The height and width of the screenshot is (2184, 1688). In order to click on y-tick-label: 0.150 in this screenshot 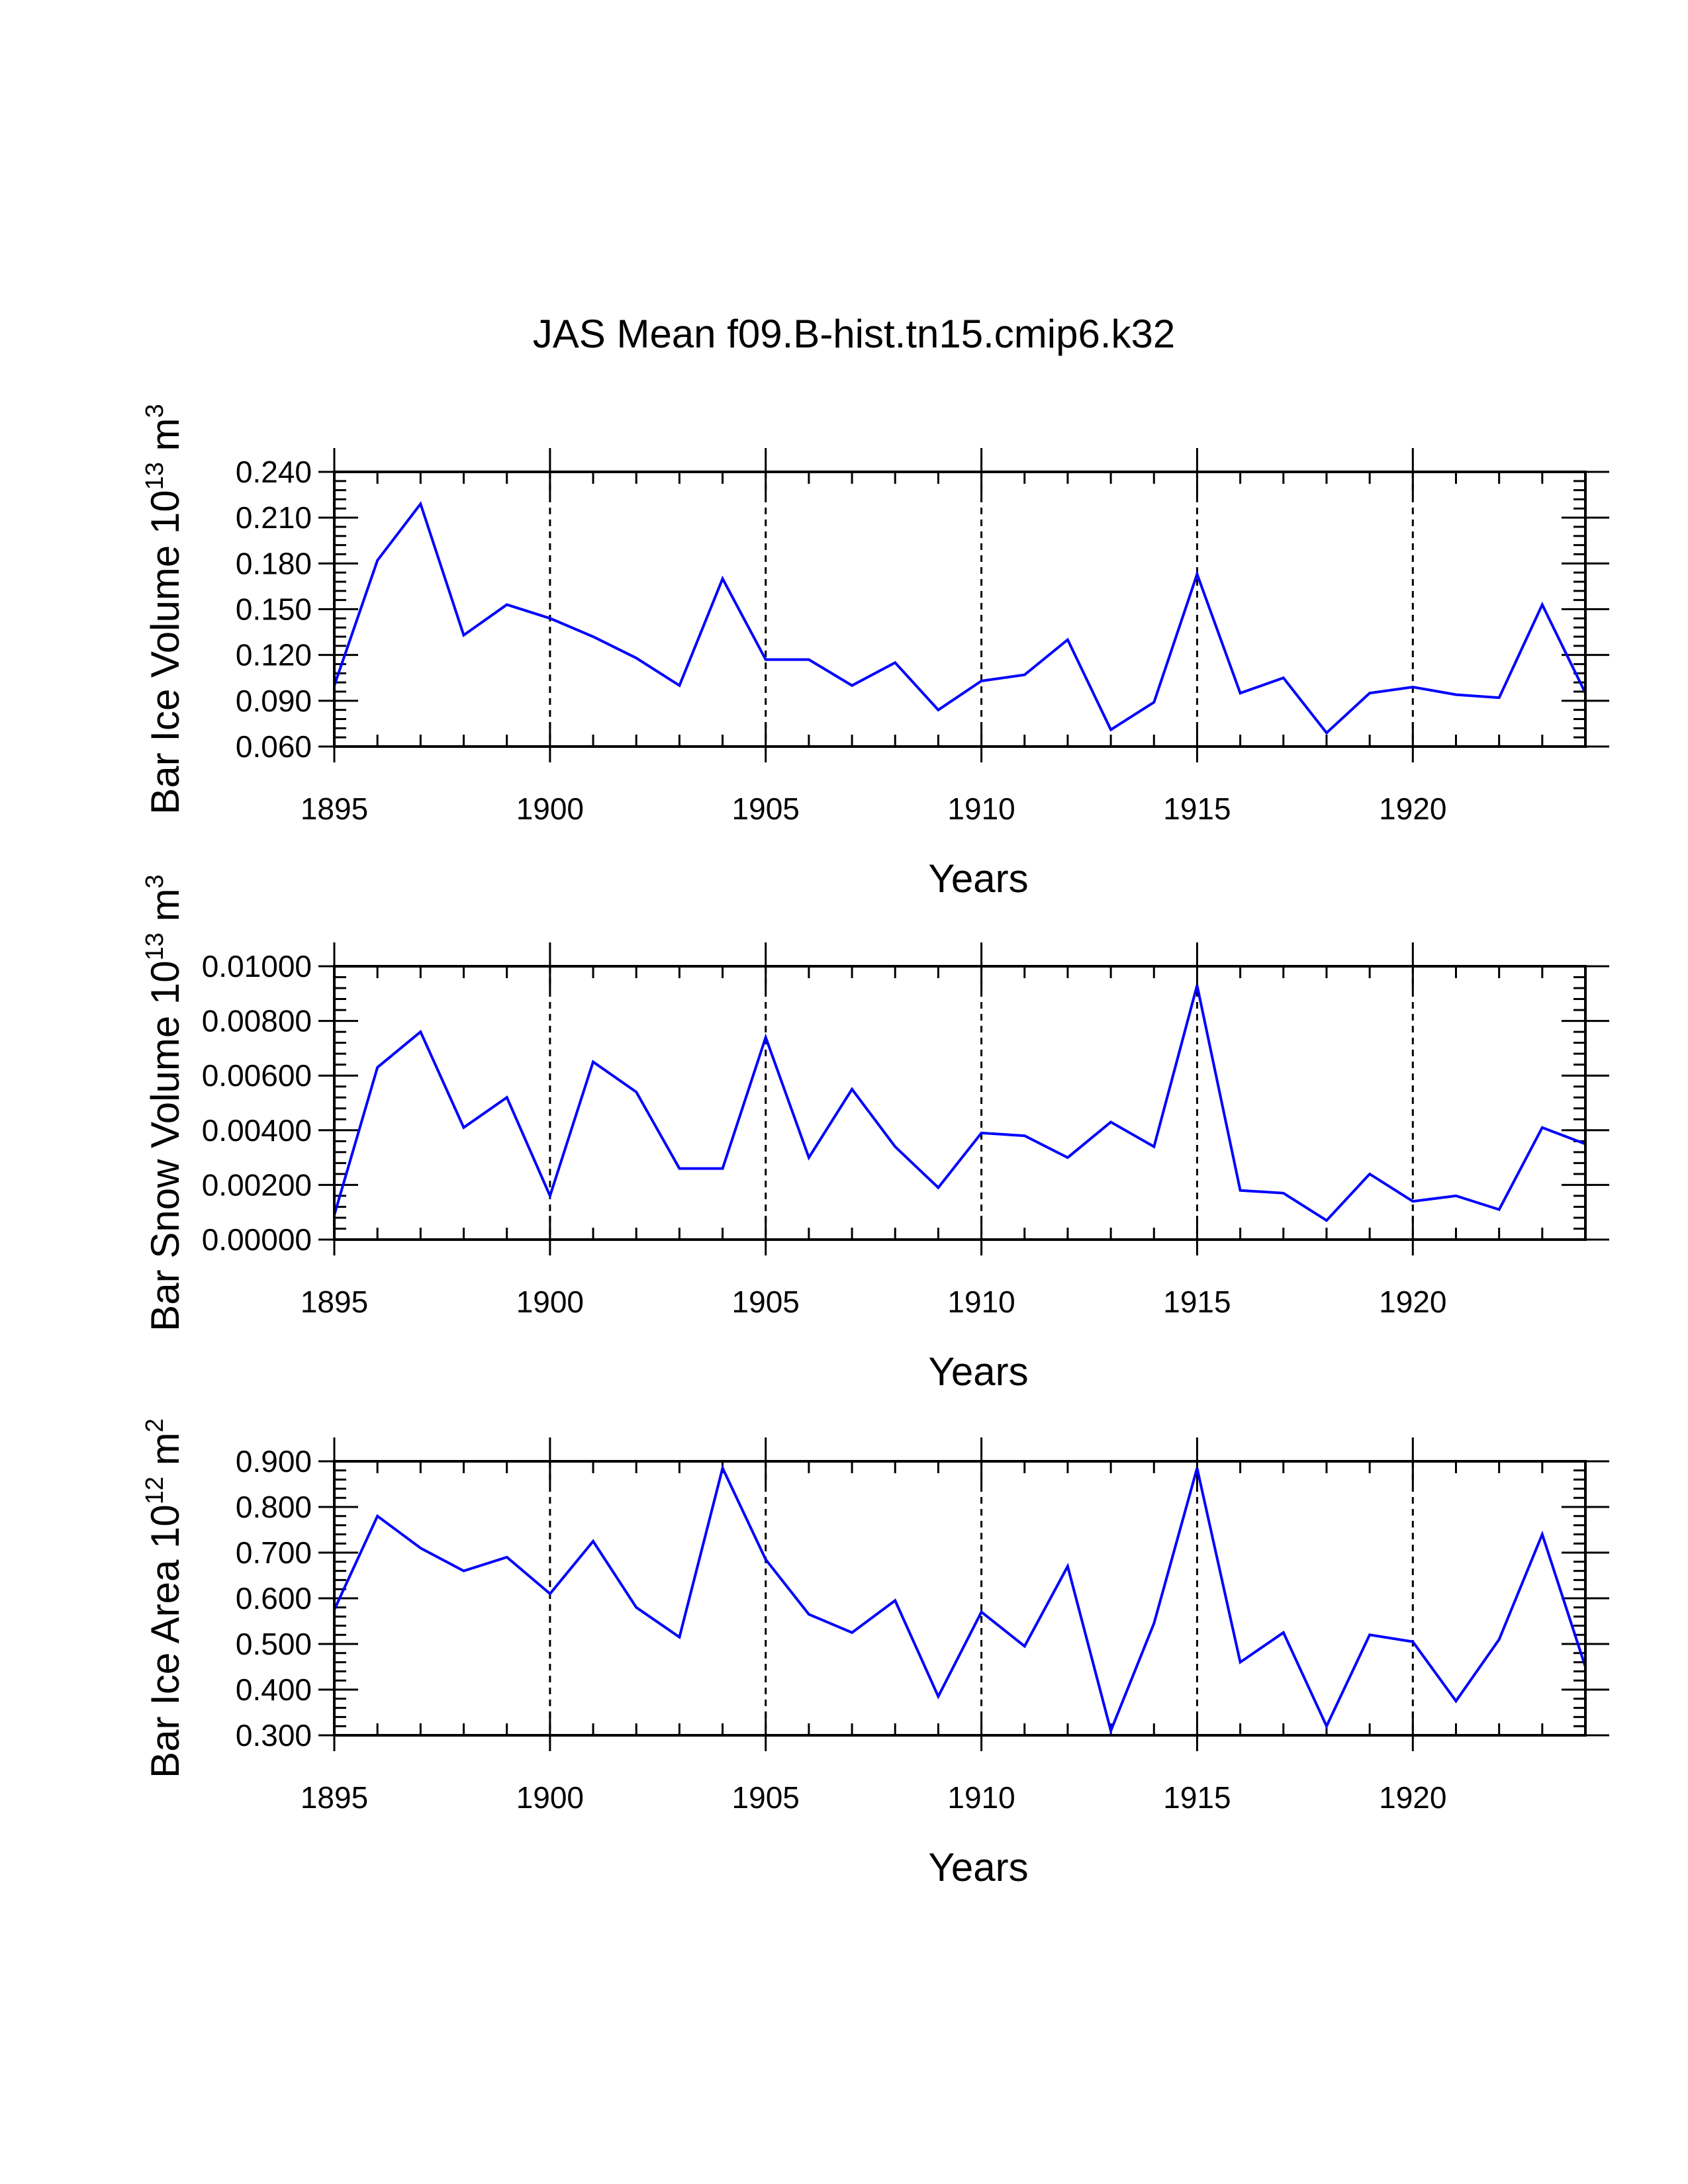, I will do `click(274, 609)`.